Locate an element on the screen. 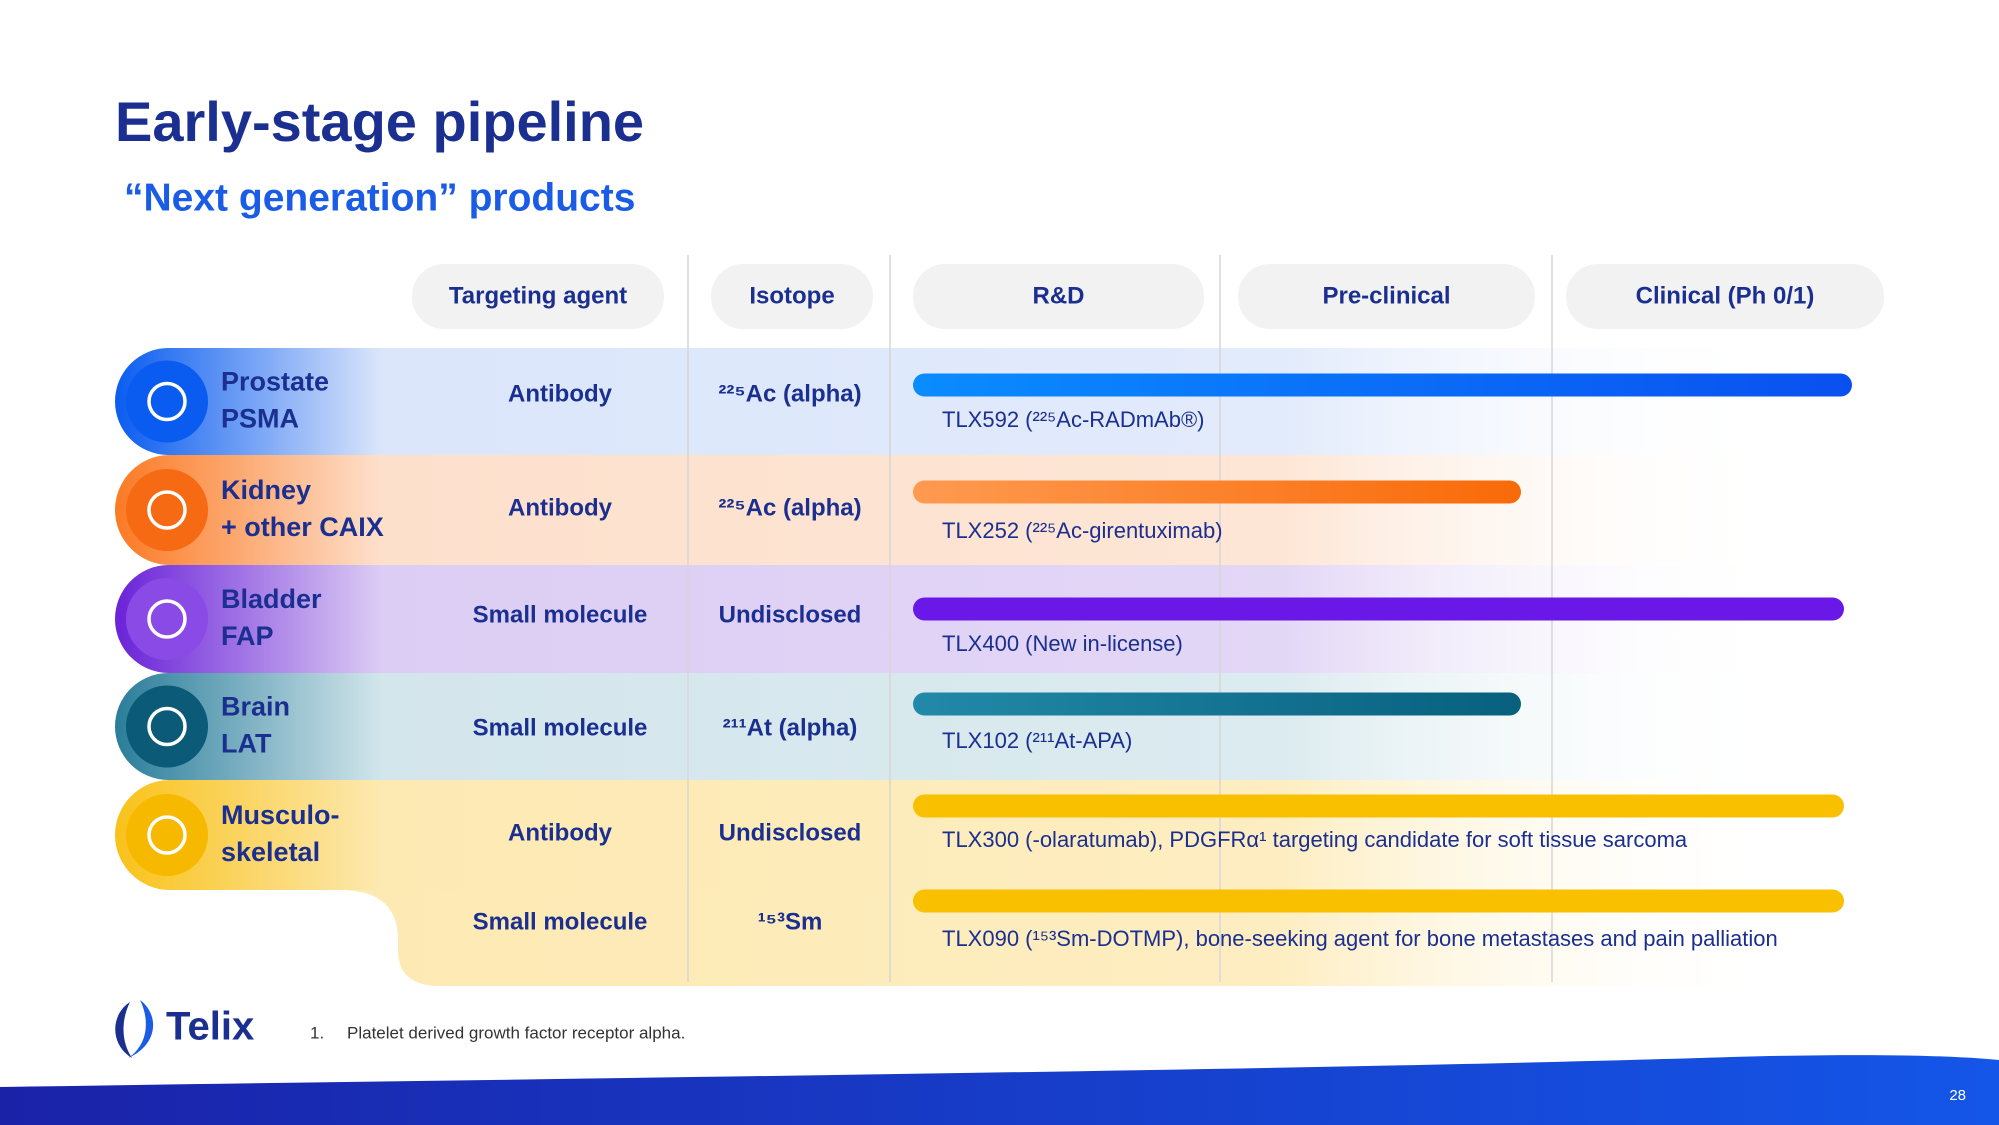 The image size is (1999, 1125). column-header: Targeting agent is located at coordinates (538, 295).